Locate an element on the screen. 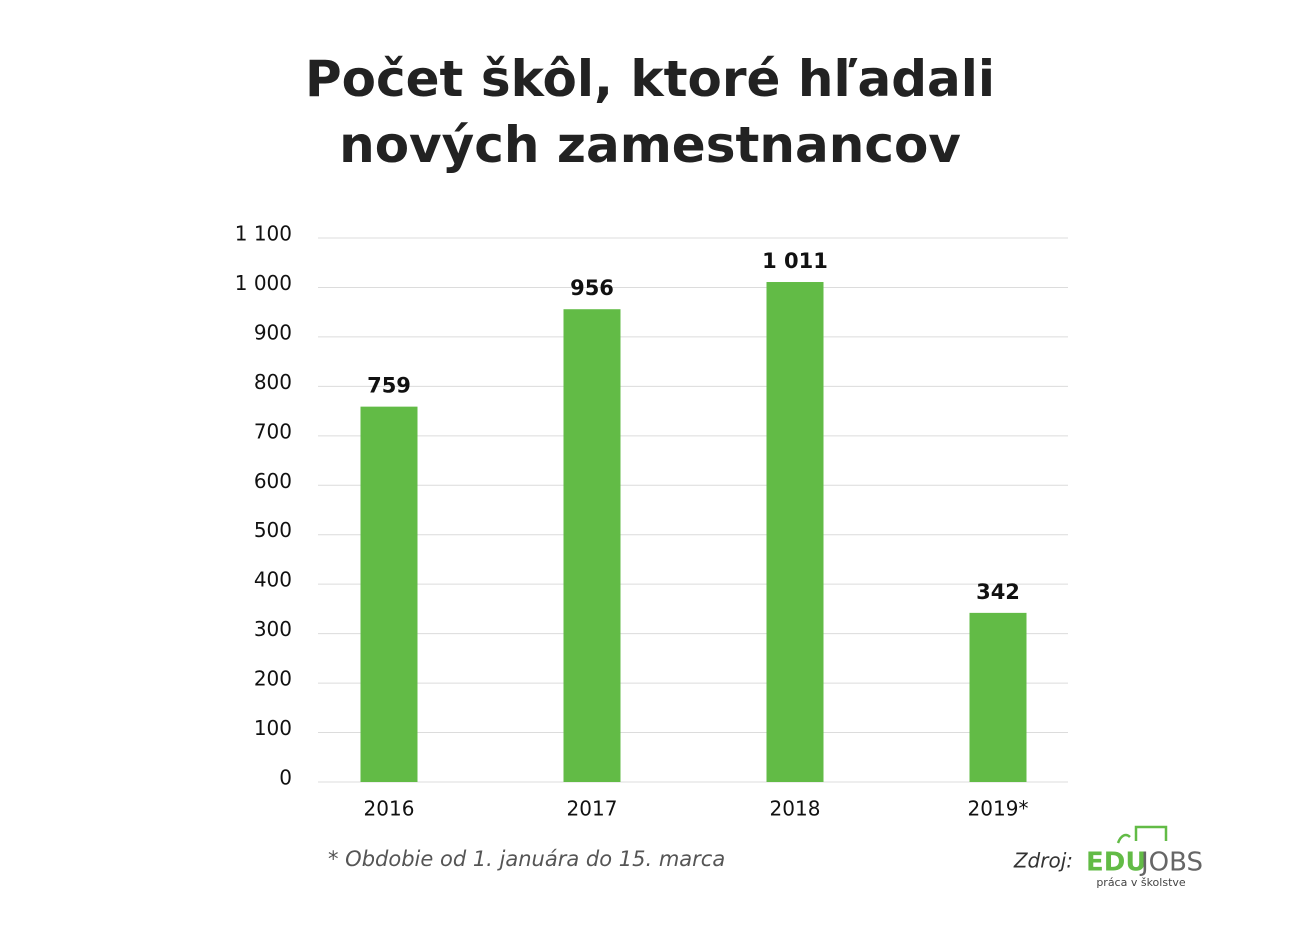 The width and height of the screenshot is (1301, 927). y-tick-label: 300 is located at coordinates (273, 629).